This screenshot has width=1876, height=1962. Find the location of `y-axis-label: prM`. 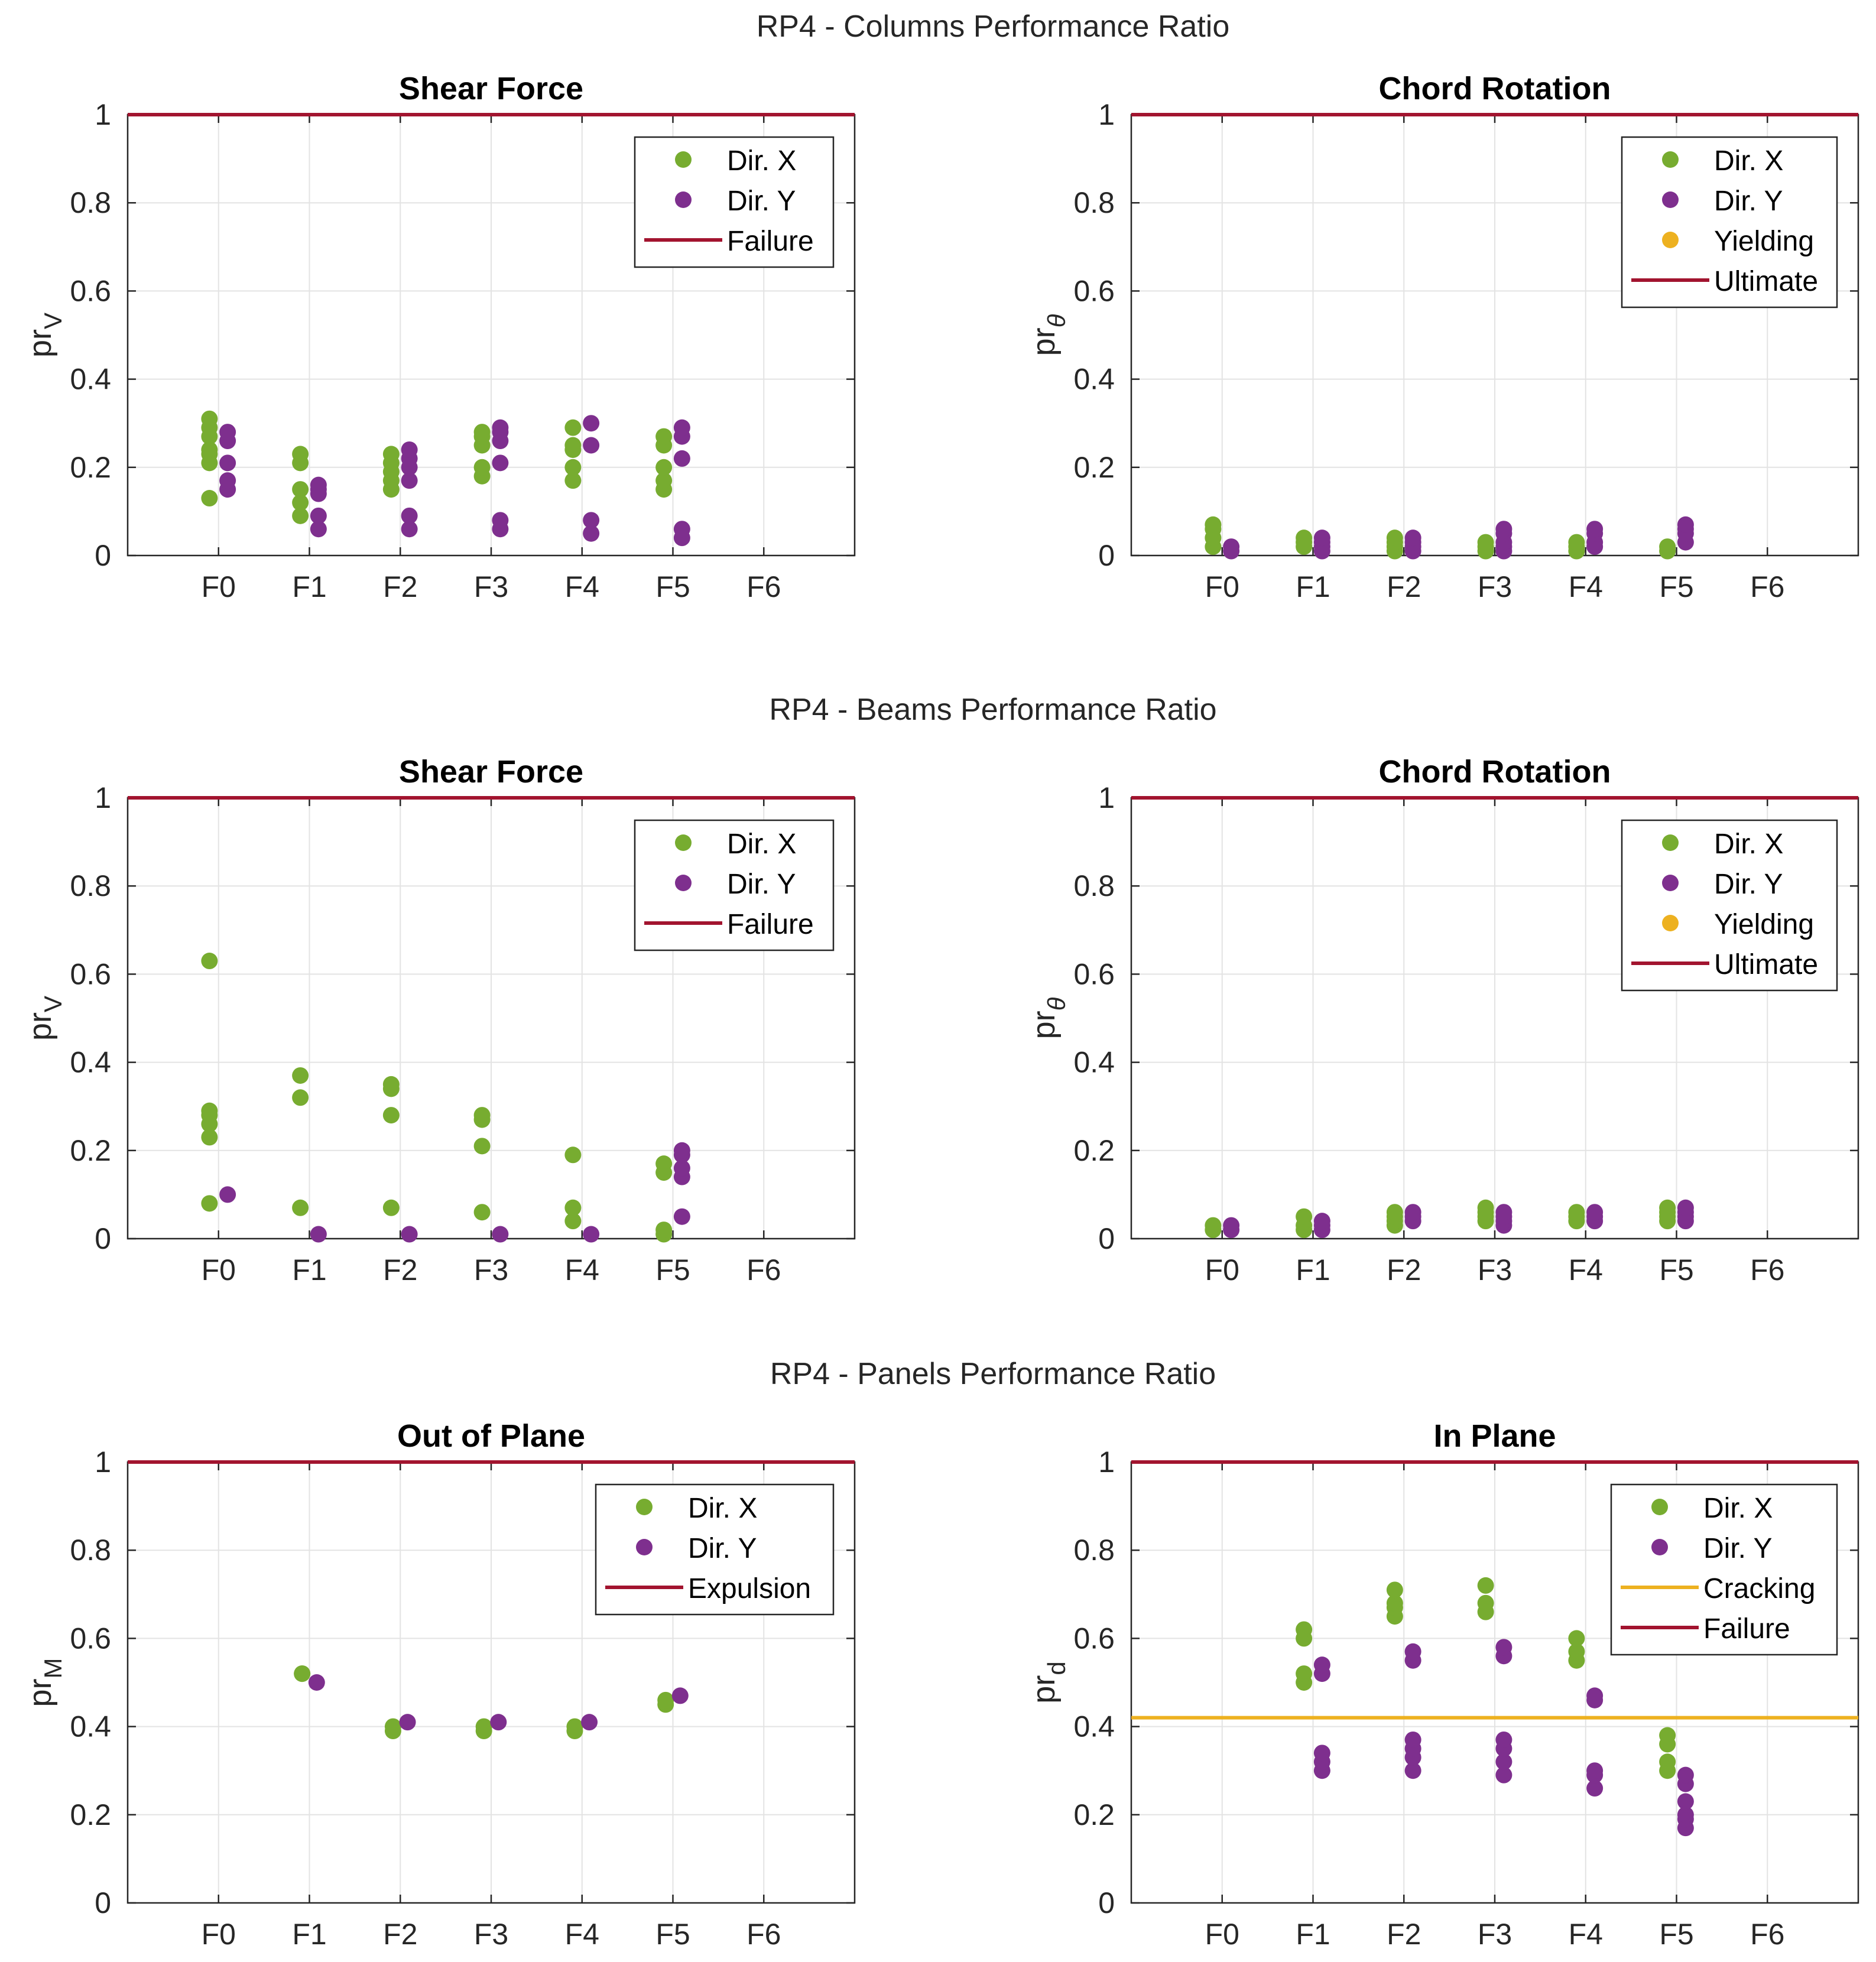

y-axis-label: prM is located at coordinates (44, 1682).